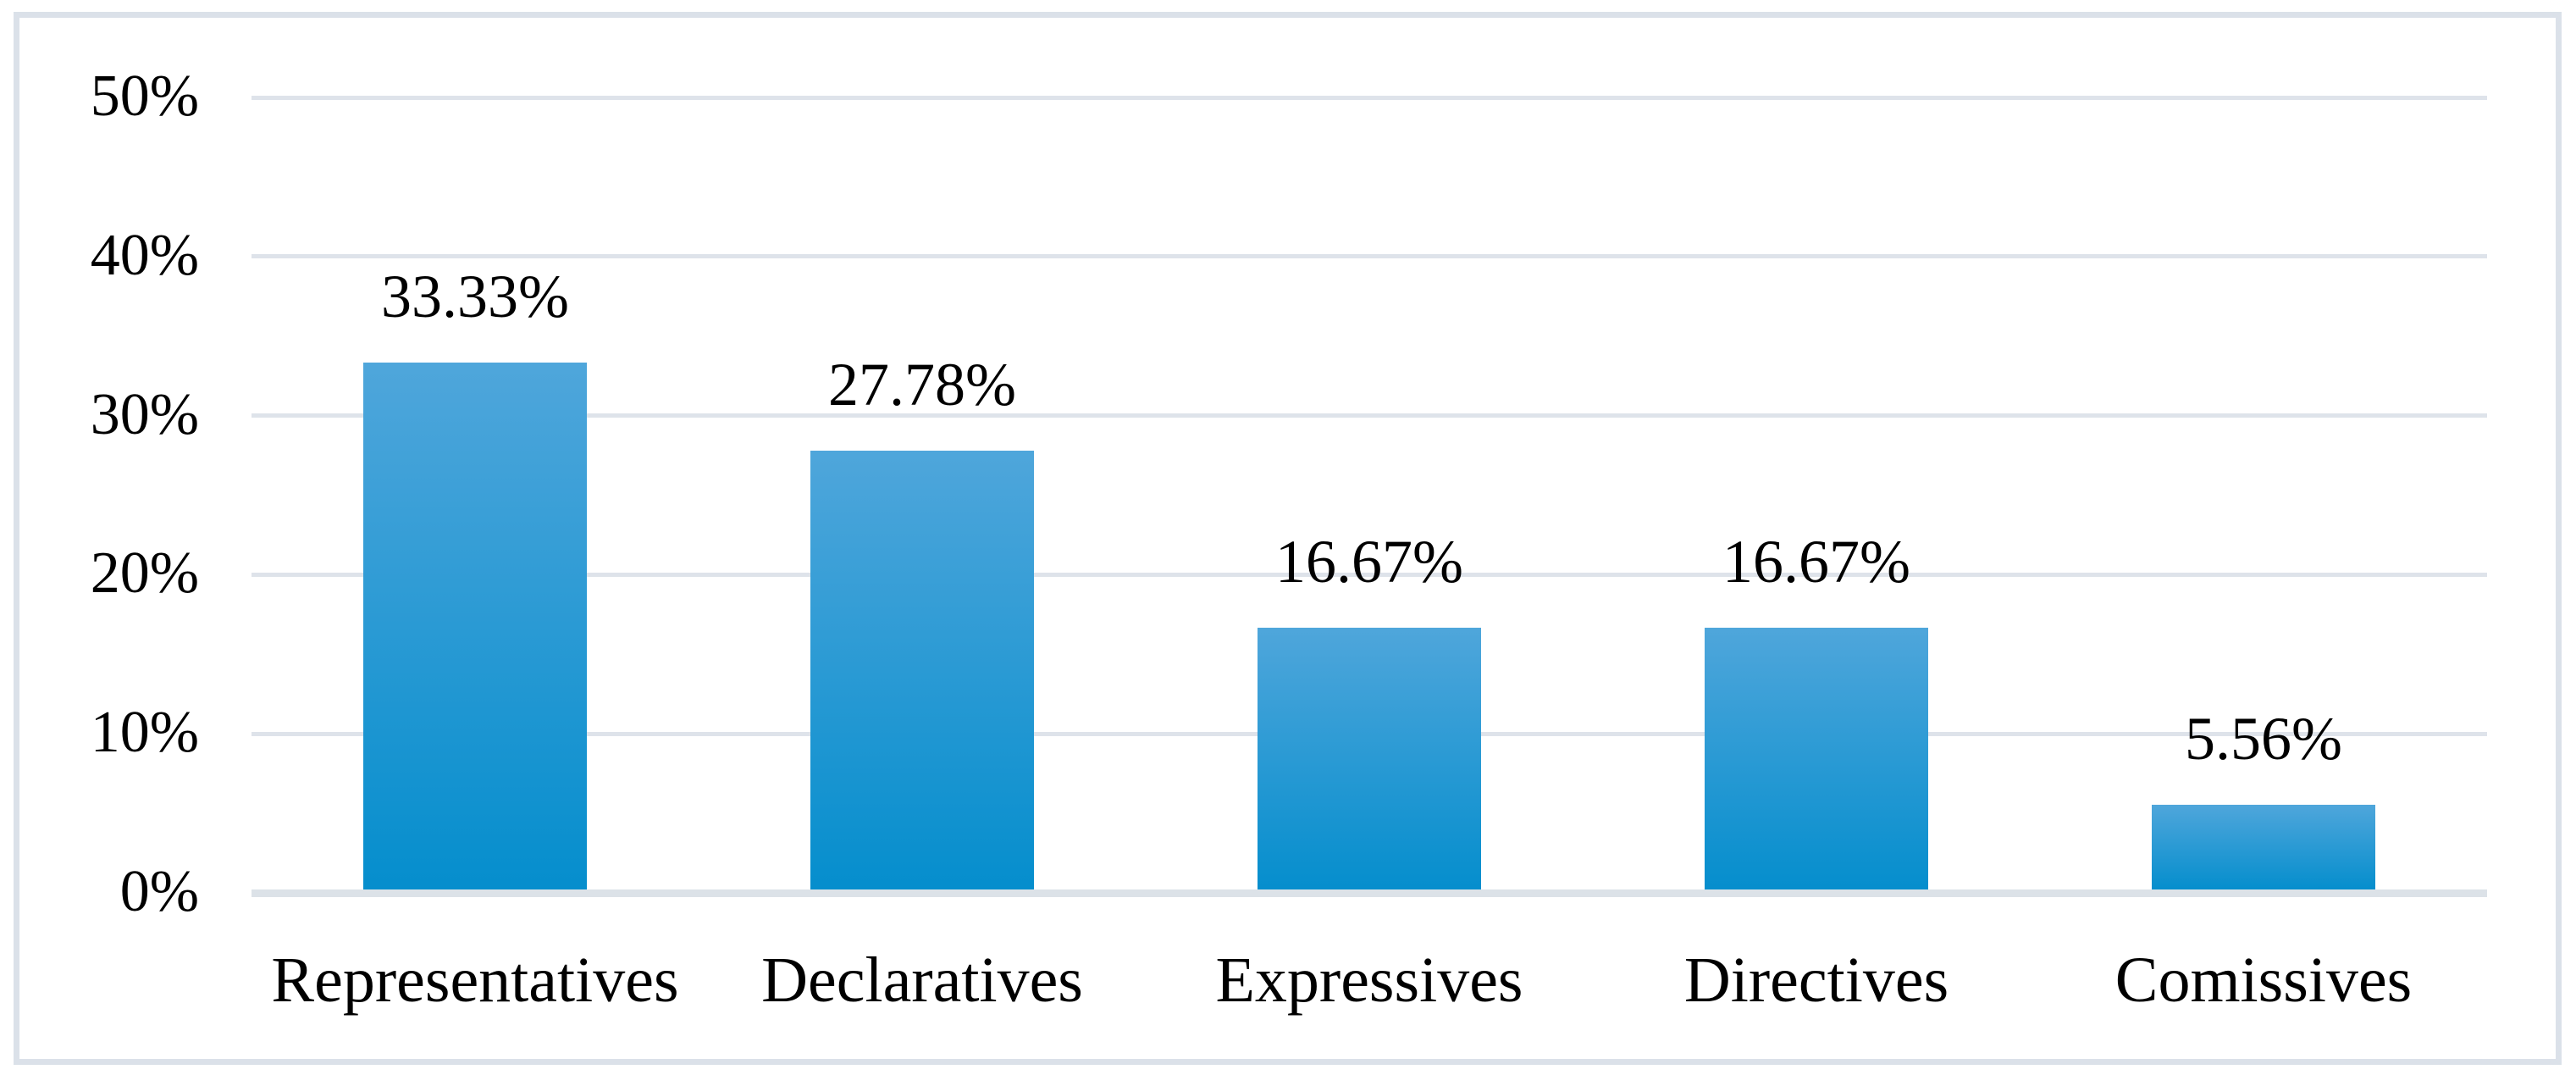 This screenshot has width=2576, height=1075. I want to click on data-label-declaratives: 27.78%, so click(922, 384).